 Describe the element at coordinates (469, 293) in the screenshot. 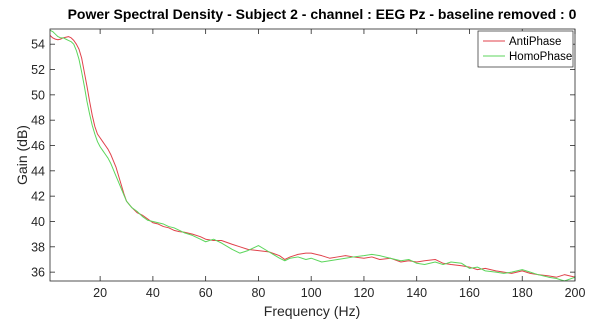

I see `x-tick-label: 160` at that location.